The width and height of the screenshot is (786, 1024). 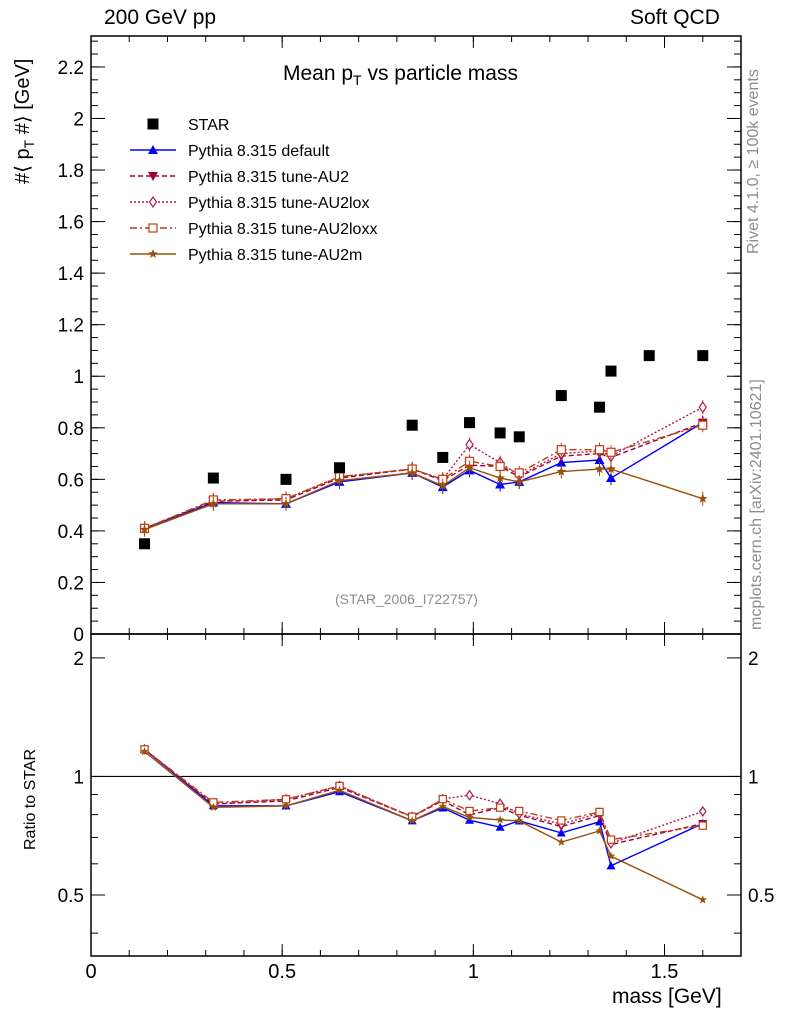 What do you see at coordinates (71, 896) in the screenshot?
I see `ratio-tick-label: 0.5` at bounding box center [71, 896].